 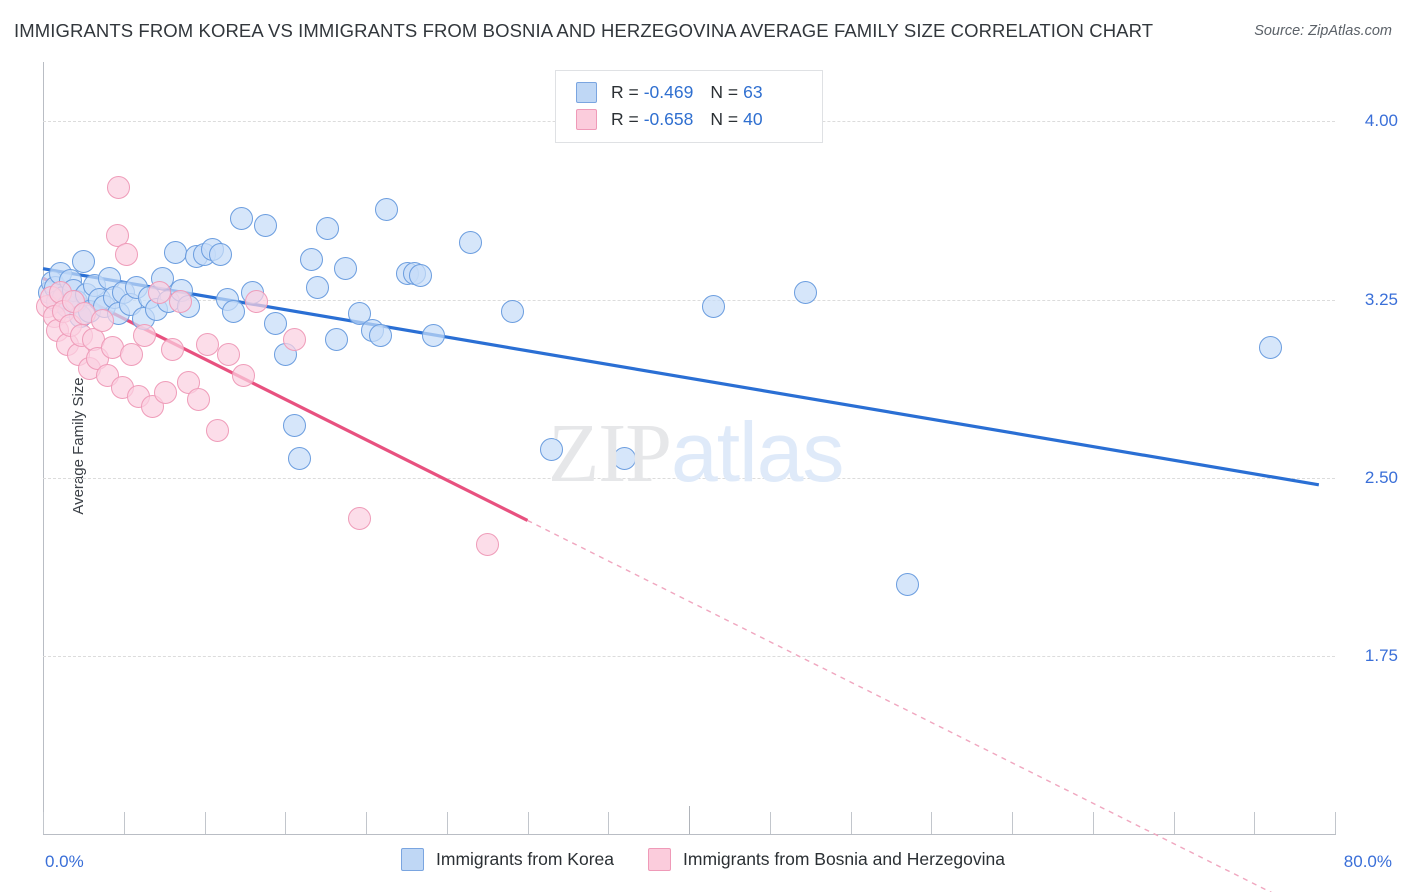 I want to click on y-axis-tick-label: 2.50, so click(x=1381, y=477).